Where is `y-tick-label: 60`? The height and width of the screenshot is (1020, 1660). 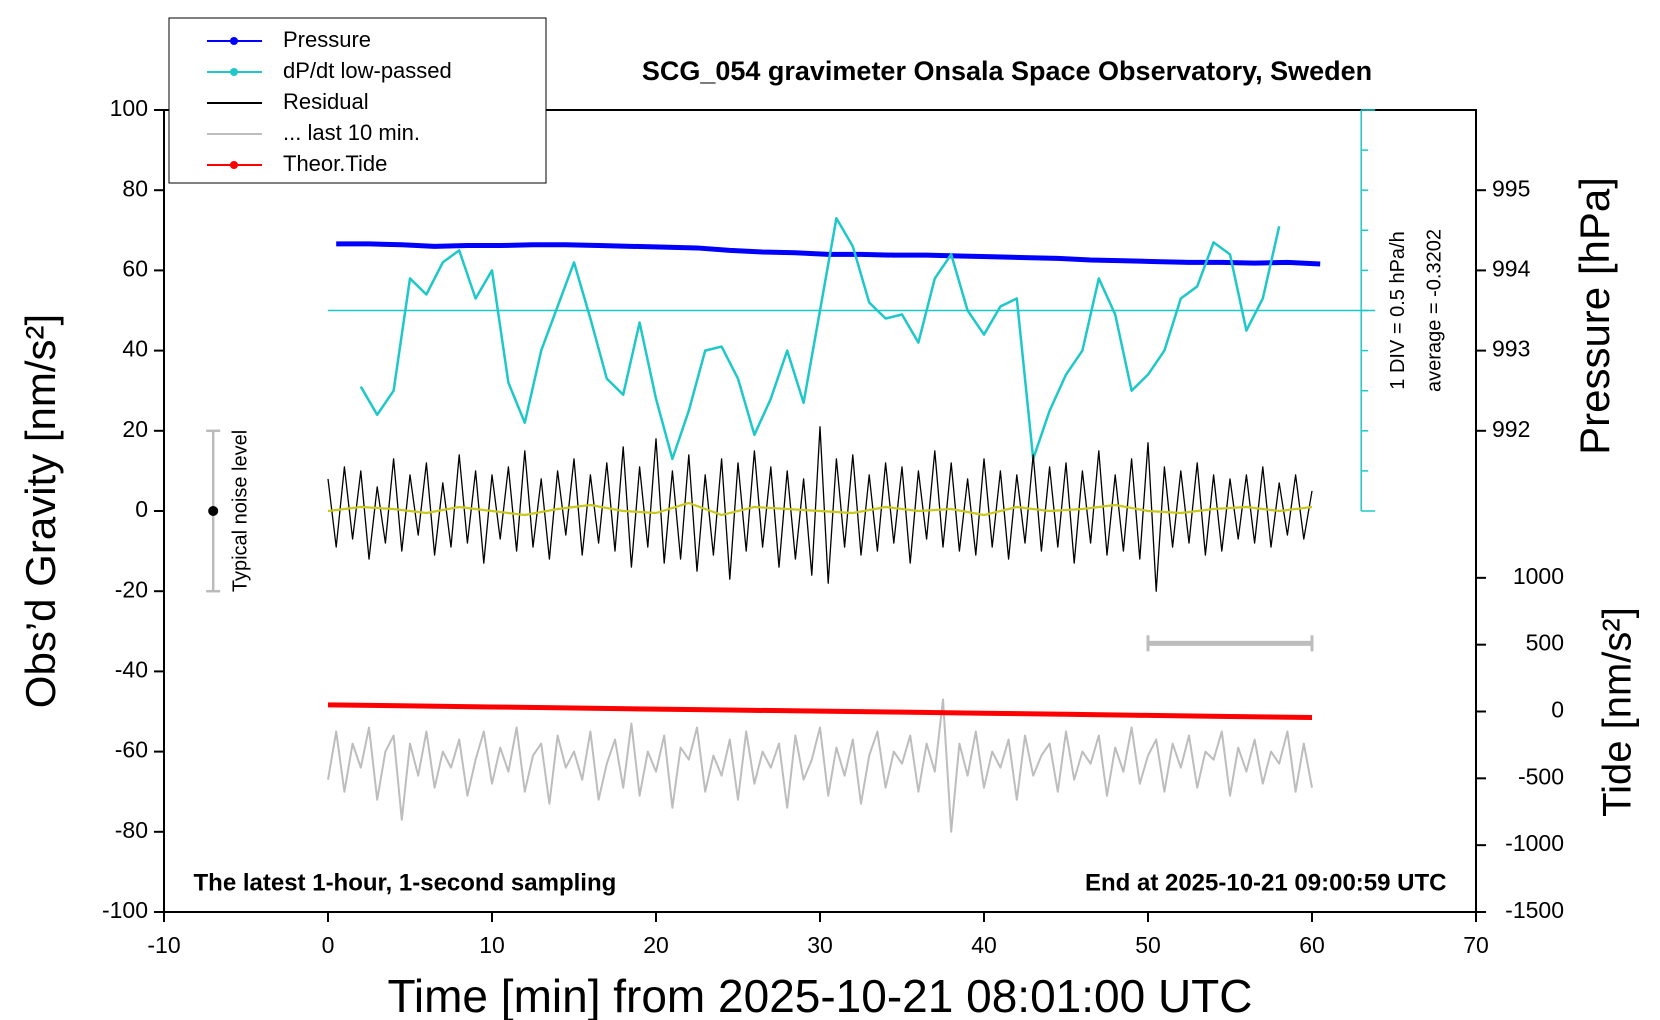
y-tick-label: 60 is located at coordinates (135, 268).